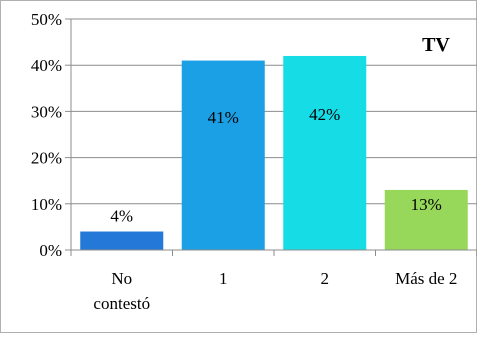  What do you see at coordinates (46, 204) in the screenshot?
I see `y-tick-label: 10%` at bounding box center [46, 204].